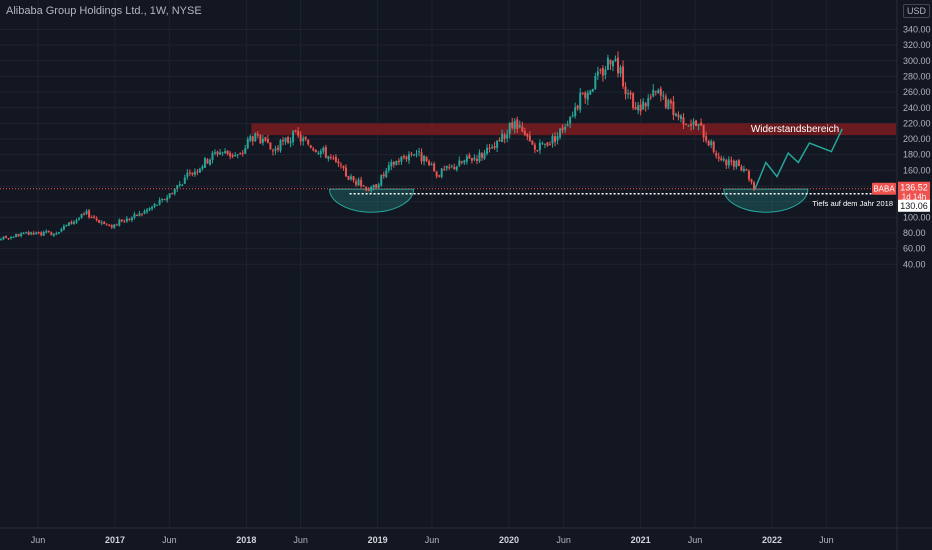  I want to click on price-tick-label: 300.00, so click(917, 61).